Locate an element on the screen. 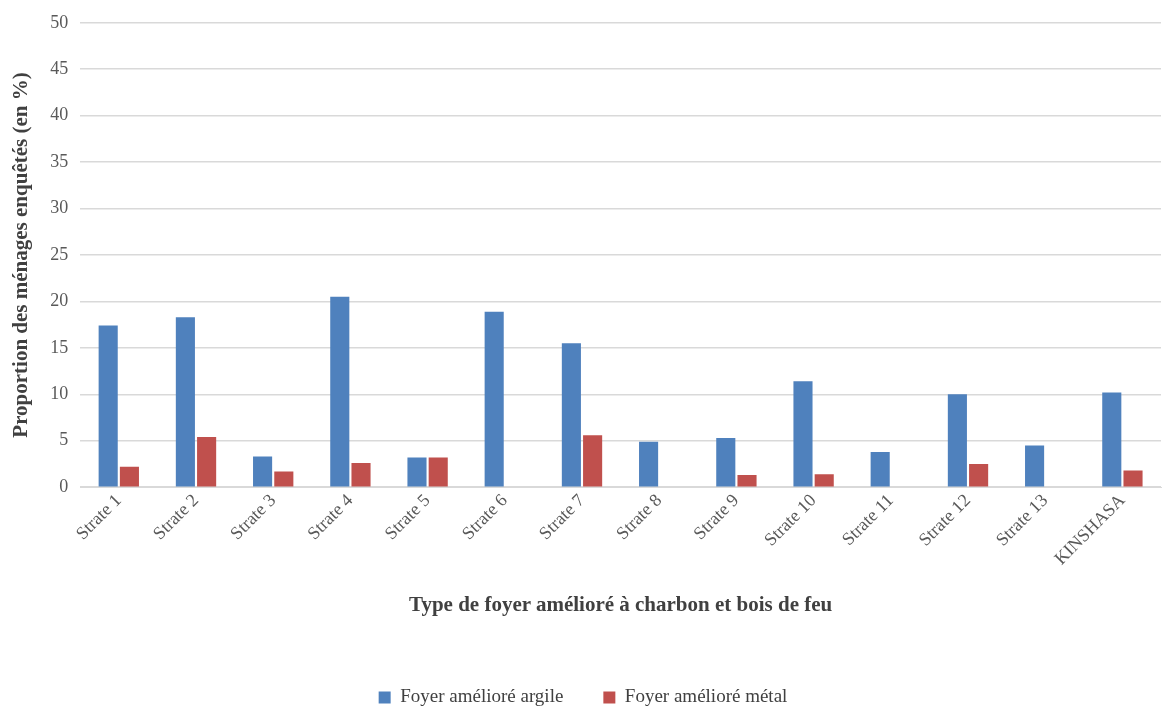 This screenshot has width=1166, height=722. x-axis-title: Type de foyer amélioré à charbon et bois de feu is located at coordinates (620, 603).